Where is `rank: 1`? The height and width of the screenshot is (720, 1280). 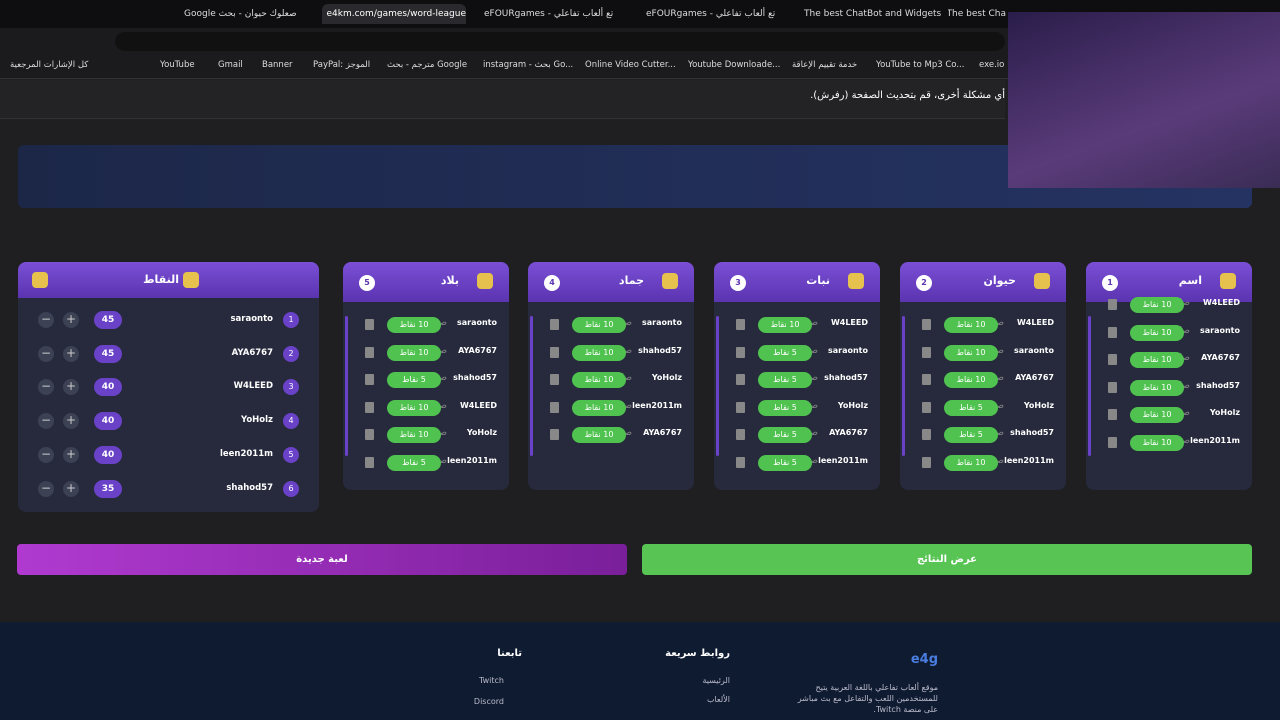
rank: 1 is located at coordinates (291, 320).